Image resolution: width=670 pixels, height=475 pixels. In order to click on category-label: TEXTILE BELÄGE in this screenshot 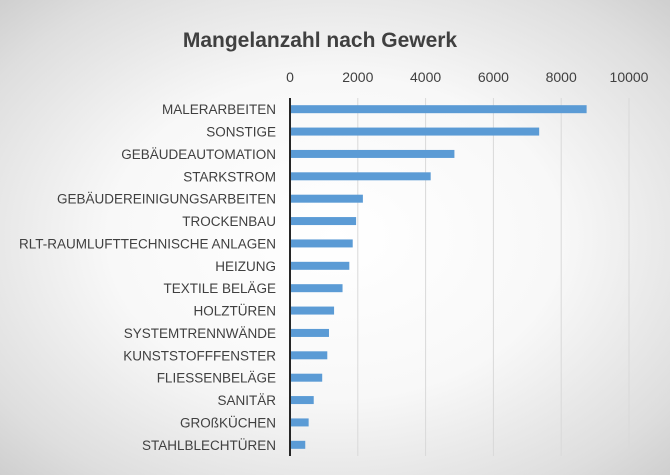, I will do `click(219, 288)`.